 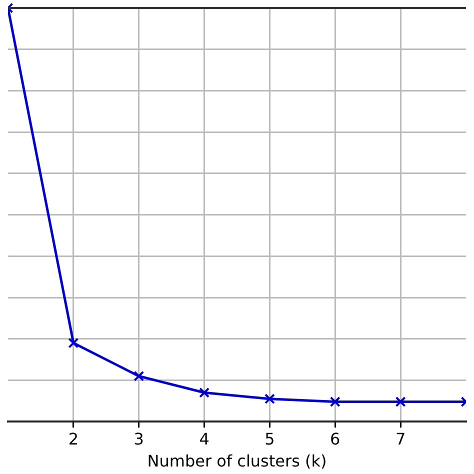 What do you see at coordinates (335, 438) in the screenshot?
I see `x-tick-label: 6` at bounding box center [335, 438].